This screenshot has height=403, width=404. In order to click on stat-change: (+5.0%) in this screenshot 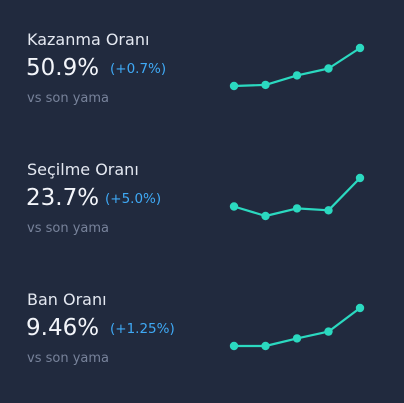, I will do `click(133, 199)`.